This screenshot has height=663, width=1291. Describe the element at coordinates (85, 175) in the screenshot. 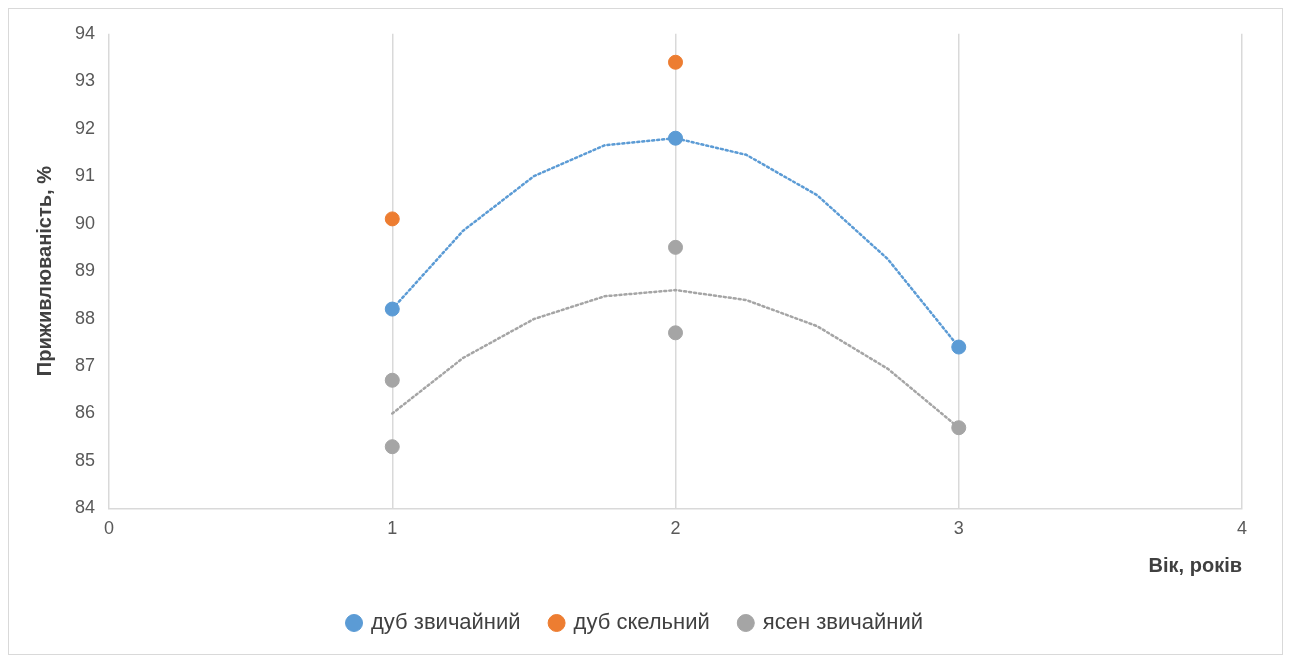

I see `y-tick-label: 91` at that location.